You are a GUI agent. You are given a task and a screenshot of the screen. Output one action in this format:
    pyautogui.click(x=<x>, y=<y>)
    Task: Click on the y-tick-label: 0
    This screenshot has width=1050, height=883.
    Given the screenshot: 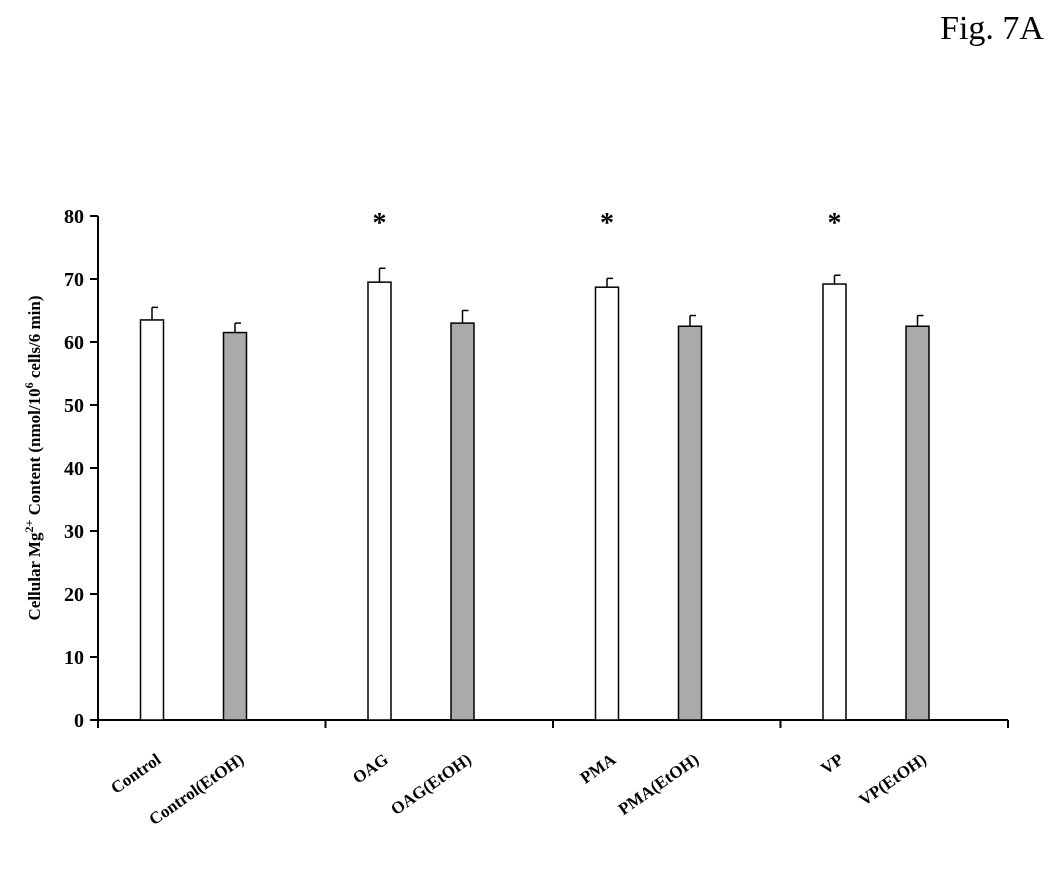 What is the action you would take?
    pyautogui.click(x=79, y=721)
    